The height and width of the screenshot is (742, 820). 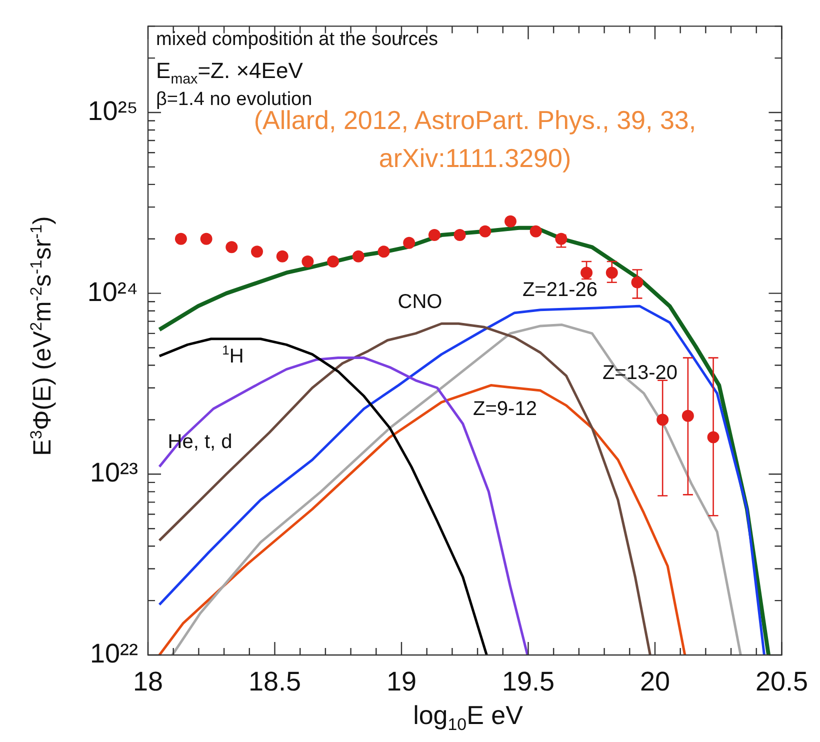 I want to click on y-tick-label: 10²⁵, so click(x=113, y=111).